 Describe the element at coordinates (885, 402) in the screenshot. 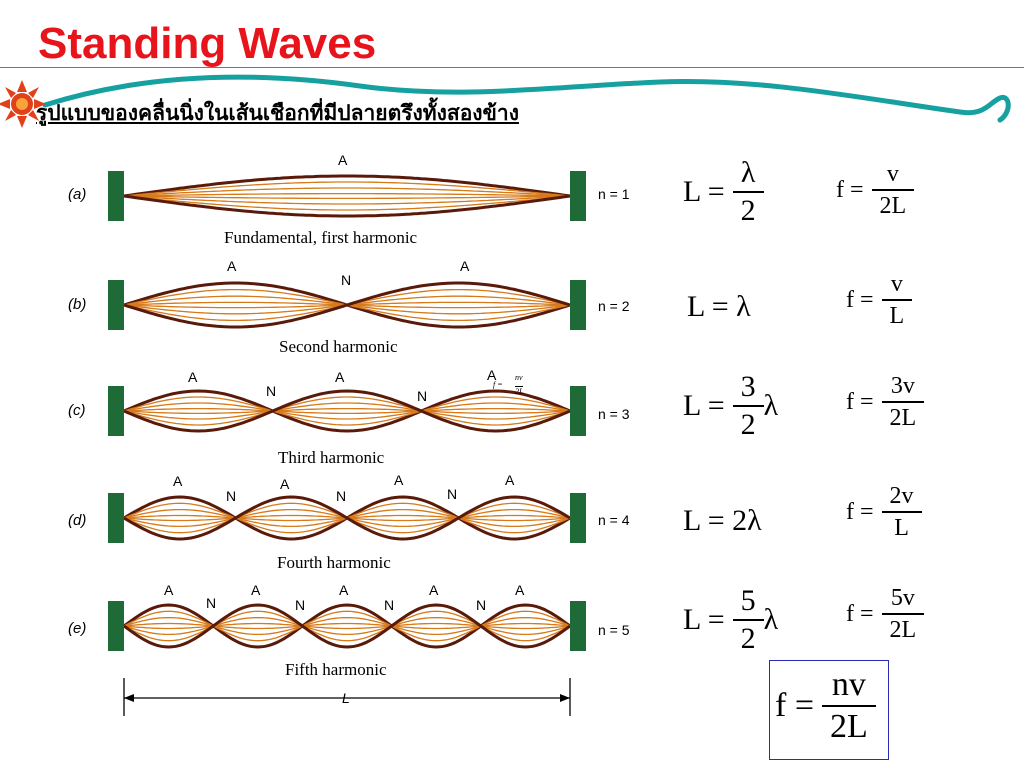

I see `frequency-equation-3: f = 3v 2L` at that location.